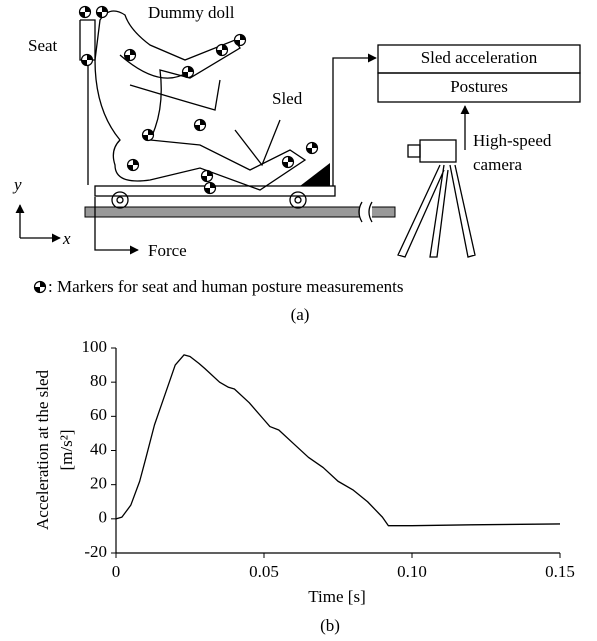 This screenshot has width=597, height=641. What do you see at coordinates (191, 12) in the screenshot?
I see `label: Dummy doll` at bounding box center [191, 12].